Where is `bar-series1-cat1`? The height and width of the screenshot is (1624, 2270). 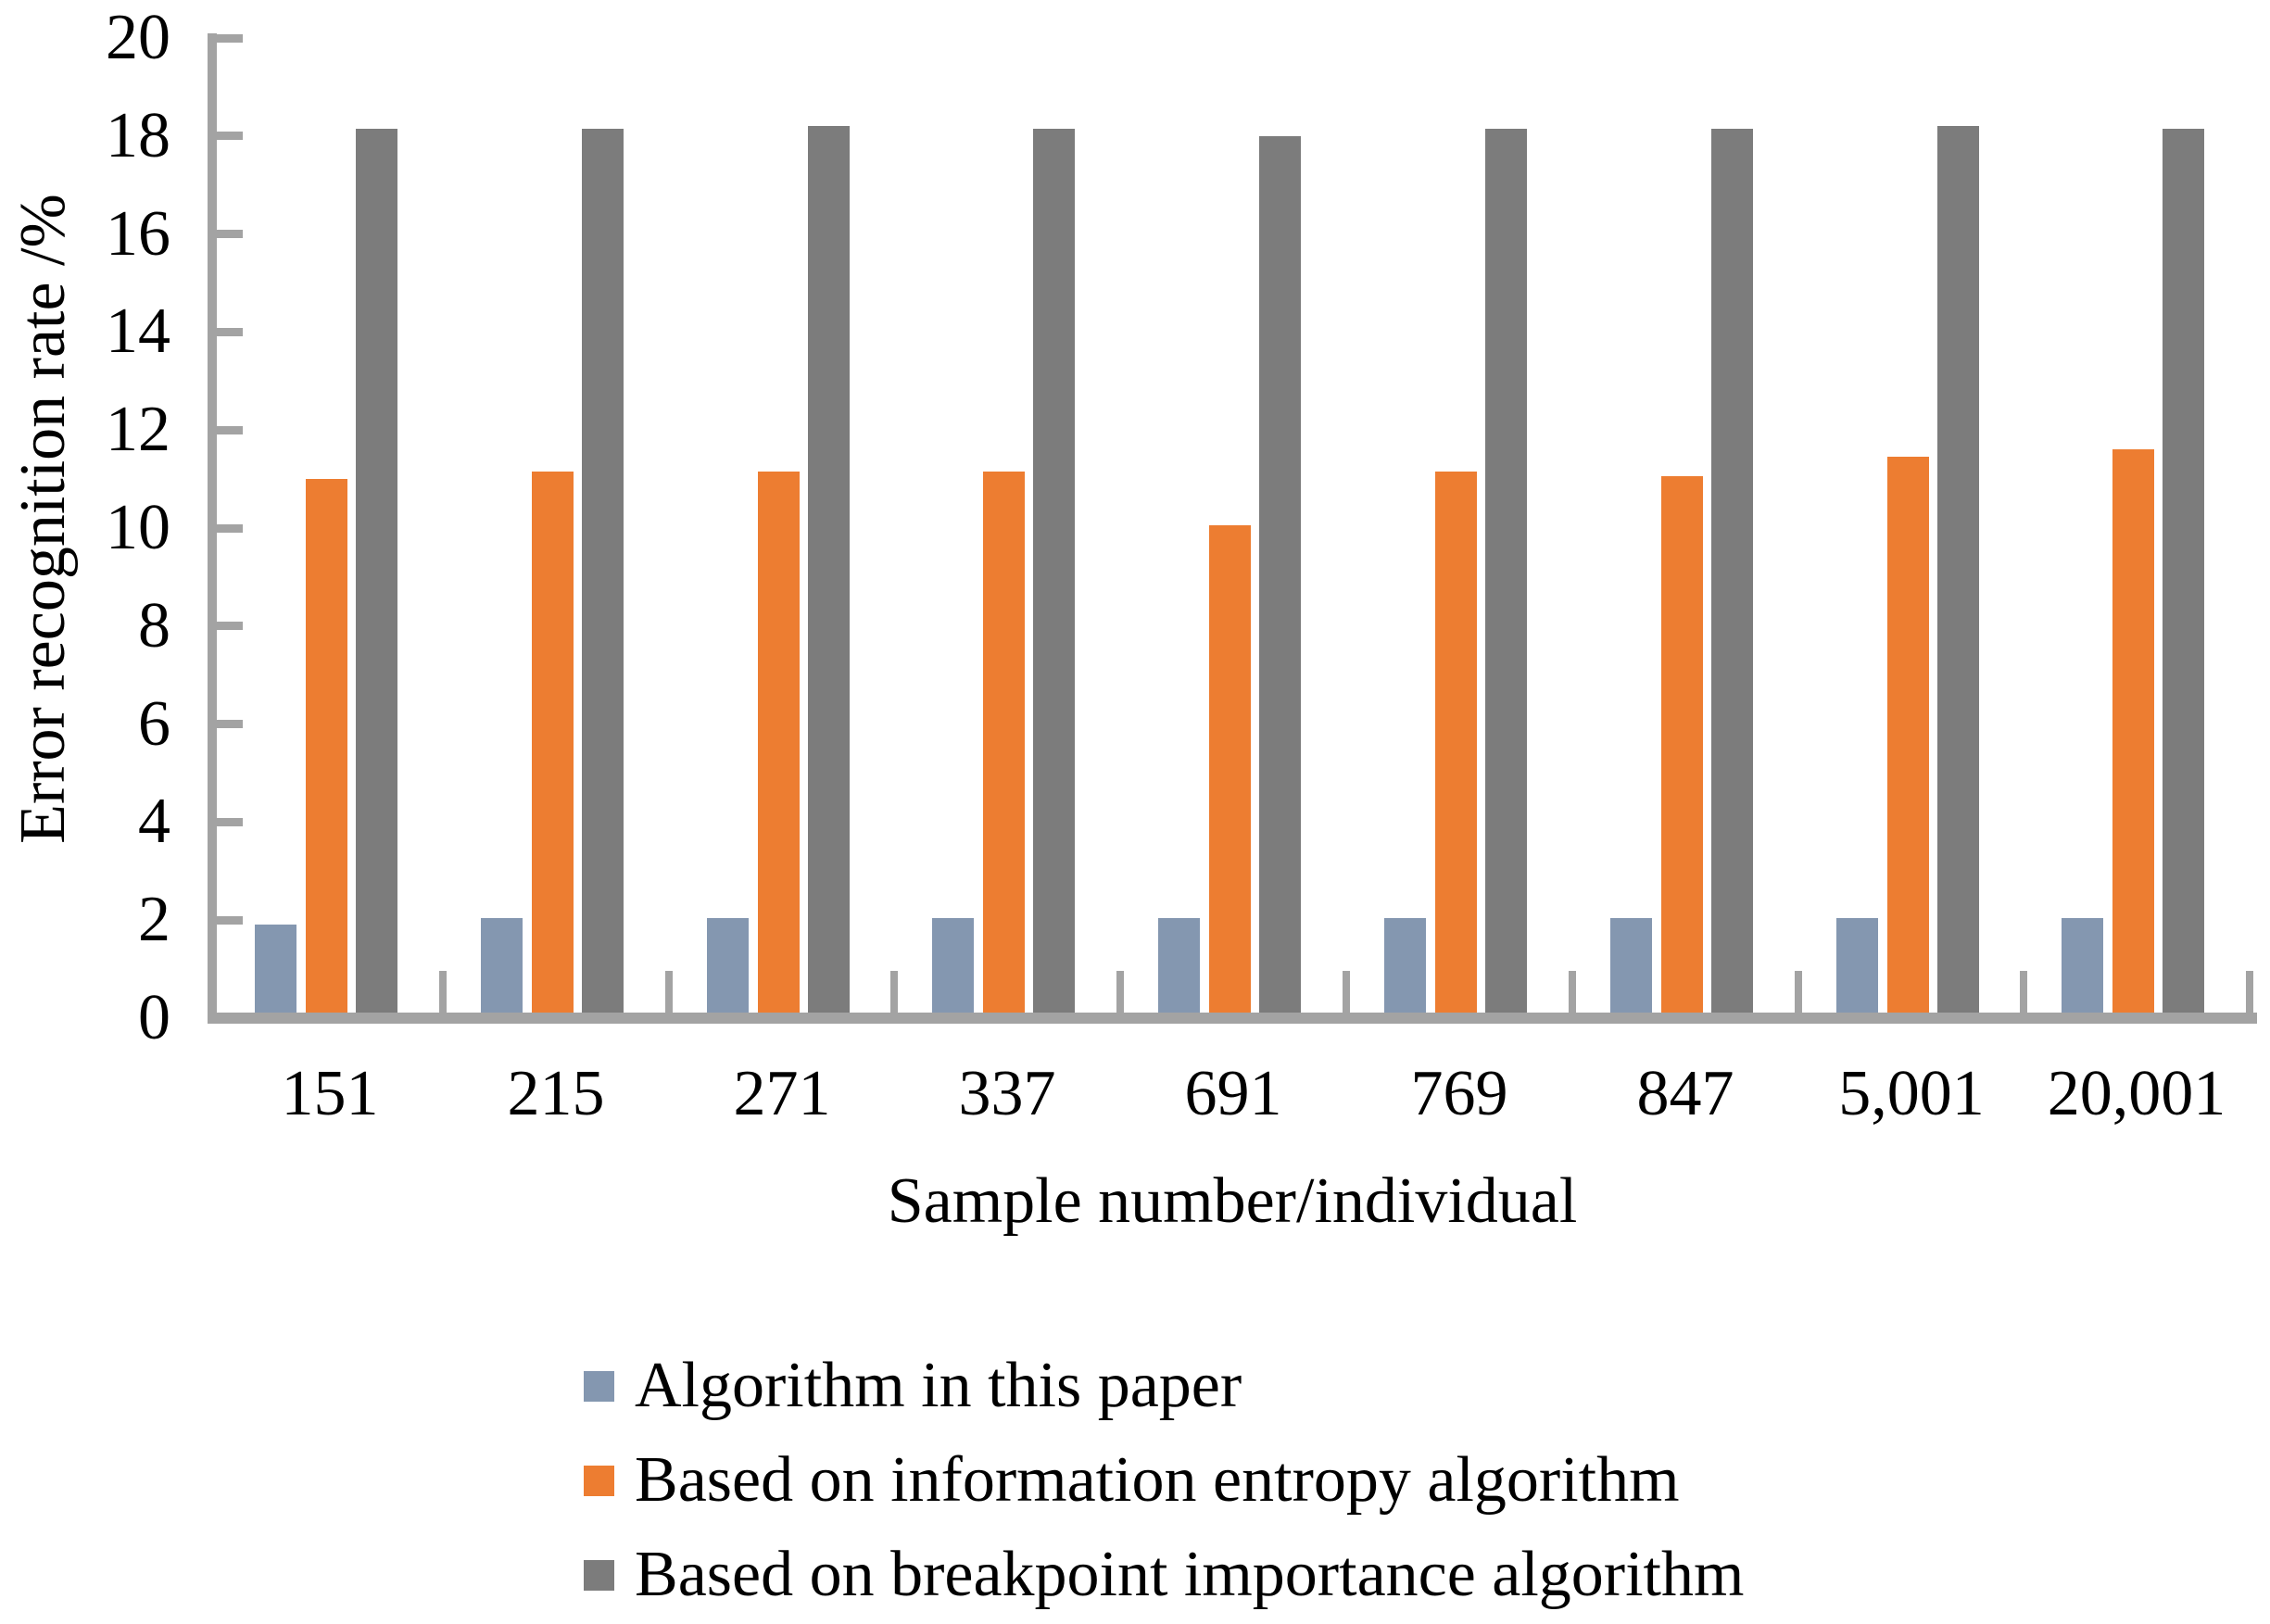 bar-series1-cat1 is located at coordinates (275, 969).